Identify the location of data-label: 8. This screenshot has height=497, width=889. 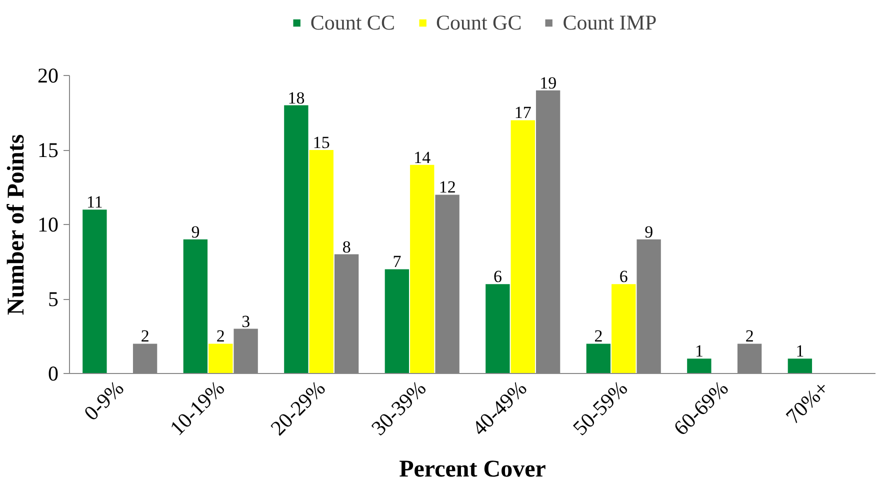
(346, 246).